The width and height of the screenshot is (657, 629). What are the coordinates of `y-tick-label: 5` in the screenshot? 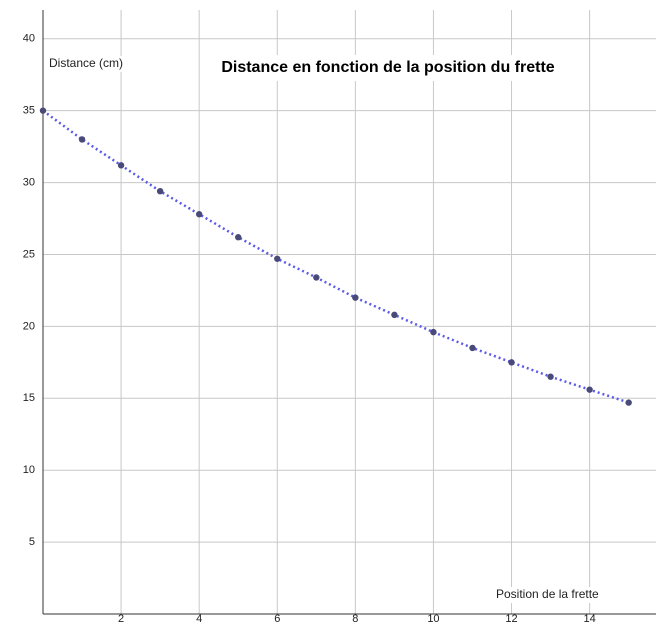 It's located at (32, 542).